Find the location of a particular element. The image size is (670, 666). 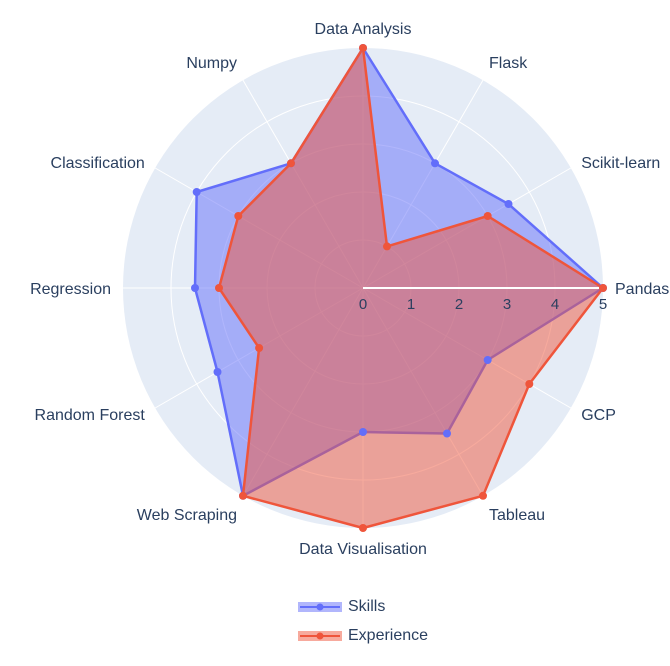

axis-label-scikit-learn: Scikit-learn is located at coordinates (620, 163).